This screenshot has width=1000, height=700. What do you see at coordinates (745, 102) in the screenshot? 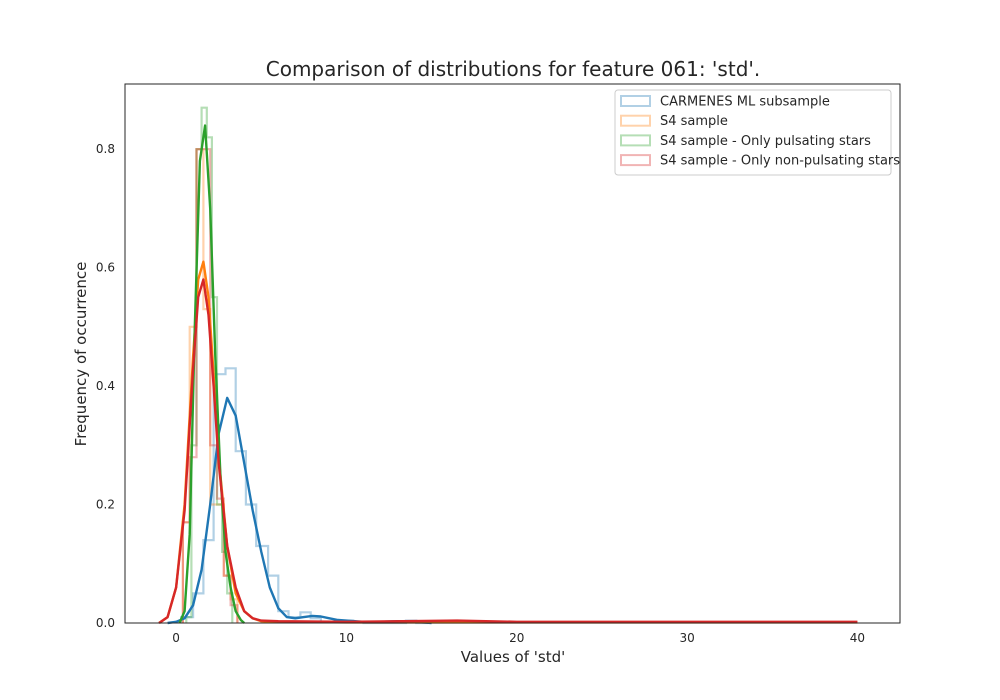
I see `legend-label: CARMENES ML subsample` at bounding box center [745, 102].